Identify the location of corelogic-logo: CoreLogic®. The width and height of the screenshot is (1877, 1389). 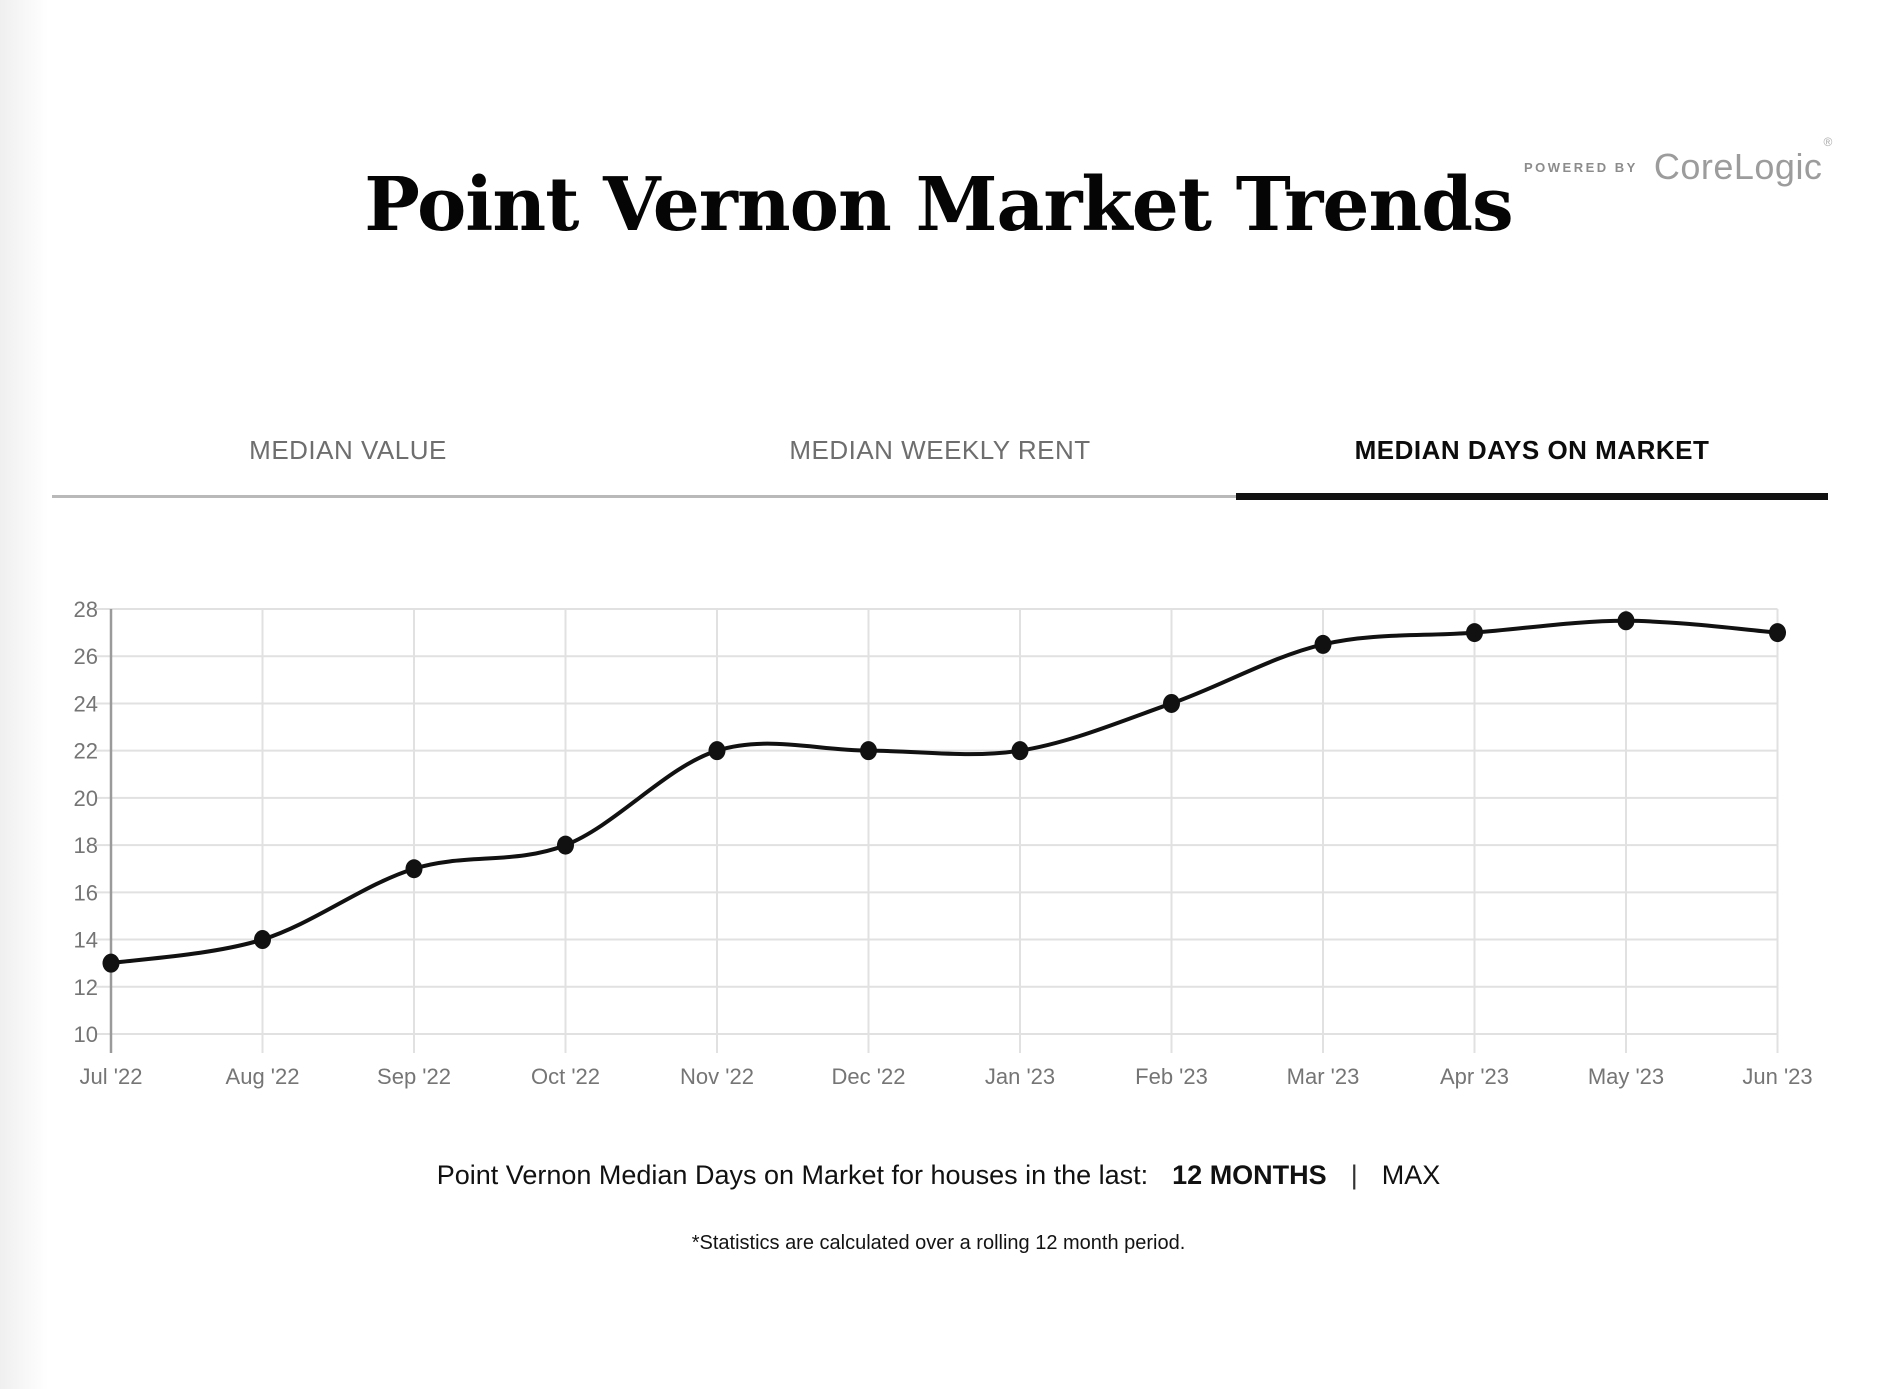
(1743, 161).